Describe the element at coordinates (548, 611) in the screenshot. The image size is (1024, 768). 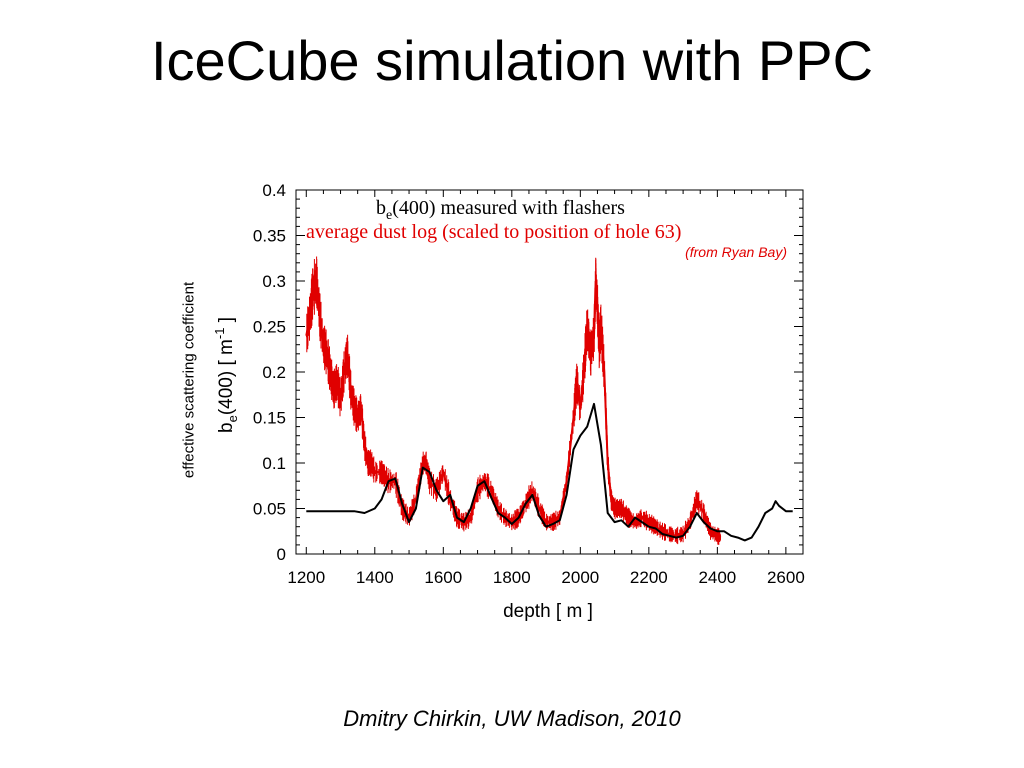
I see `x-axis-title: depth [ m ]` at that location.